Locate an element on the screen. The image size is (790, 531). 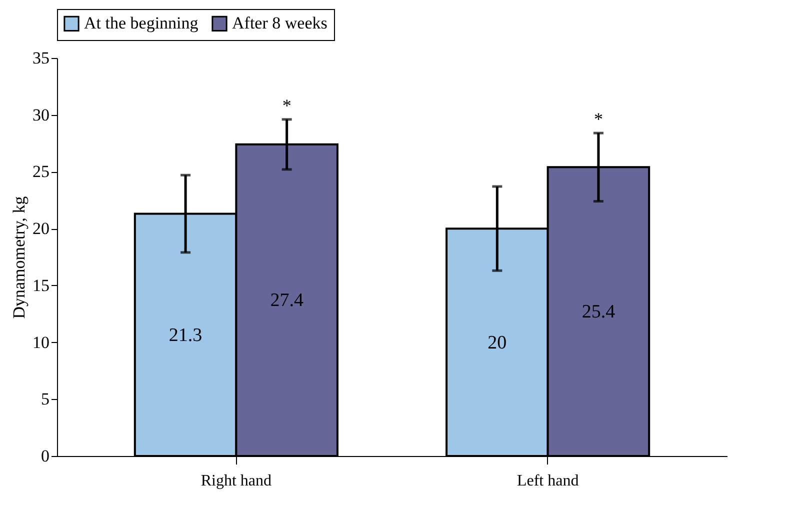
y-tick-label: 20 is located at coordinates (41, 228).